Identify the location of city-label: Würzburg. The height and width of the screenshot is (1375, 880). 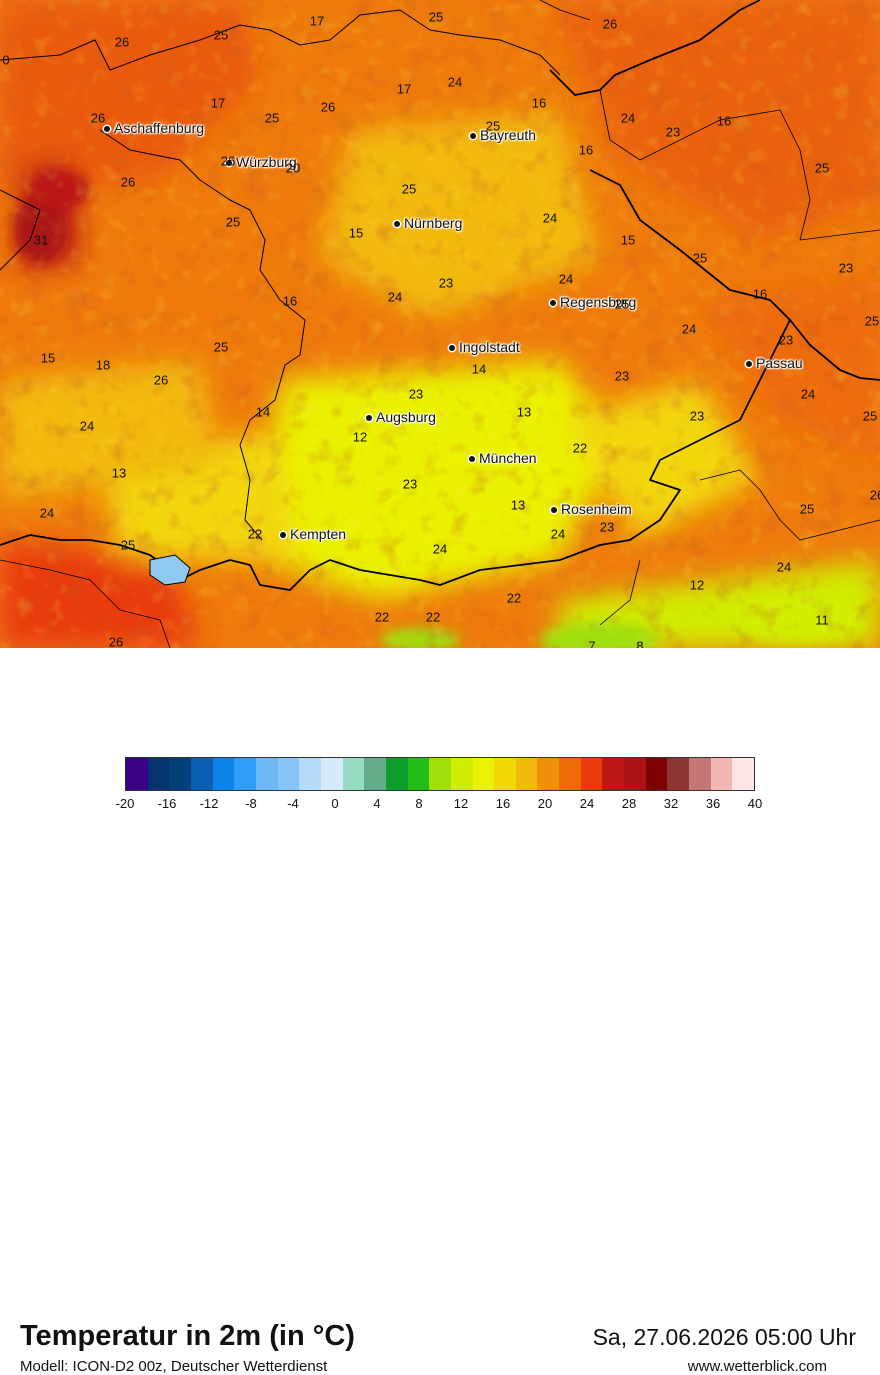
(261, 162).